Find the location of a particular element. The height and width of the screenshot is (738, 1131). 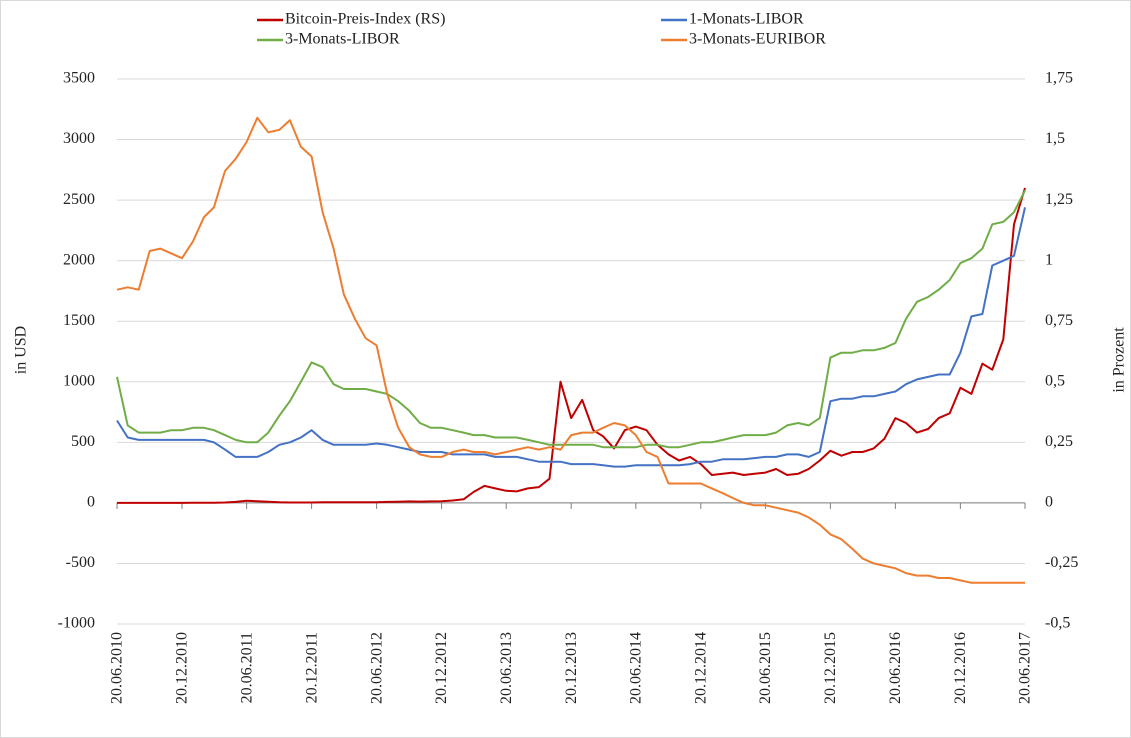

y-tick-label: -1000 is located at coordinates (76, 623).